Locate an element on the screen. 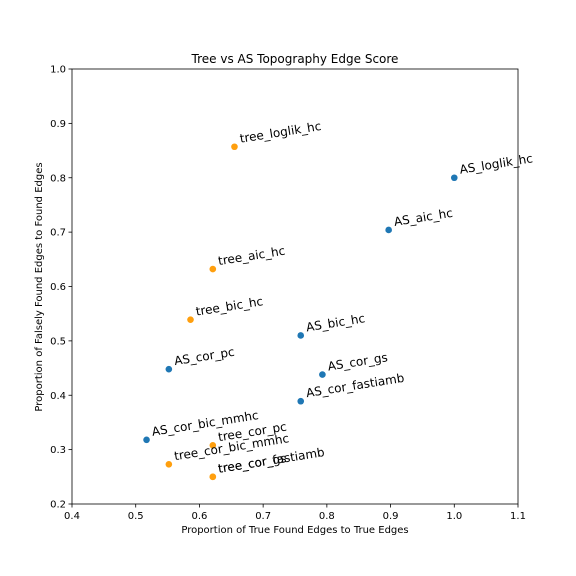 The width and height of the screenshot is (576, 576). point-label: tree_aic_hc is located at coordinates (251, 256).